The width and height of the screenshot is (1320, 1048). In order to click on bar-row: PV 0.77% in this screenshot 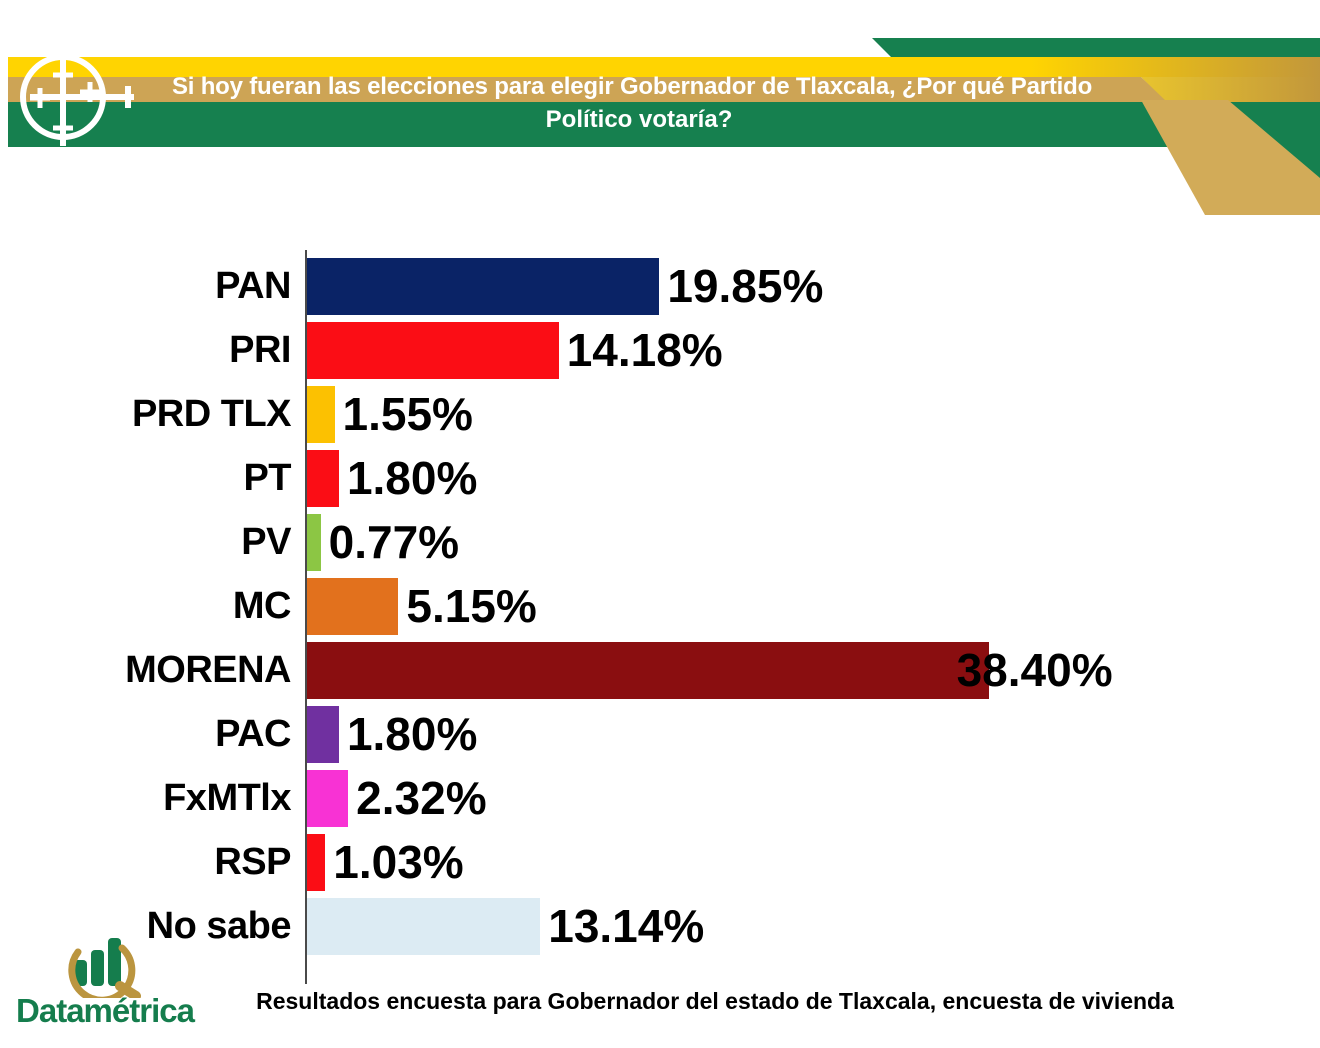, I will do `click(660, 542)`.